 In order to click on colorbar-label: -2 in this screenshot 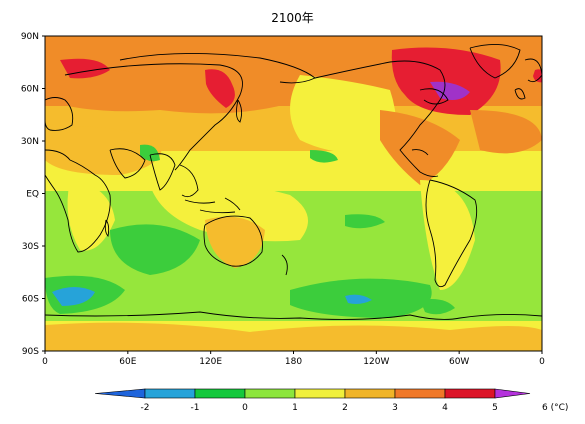, I will do `click(145, 408)`.